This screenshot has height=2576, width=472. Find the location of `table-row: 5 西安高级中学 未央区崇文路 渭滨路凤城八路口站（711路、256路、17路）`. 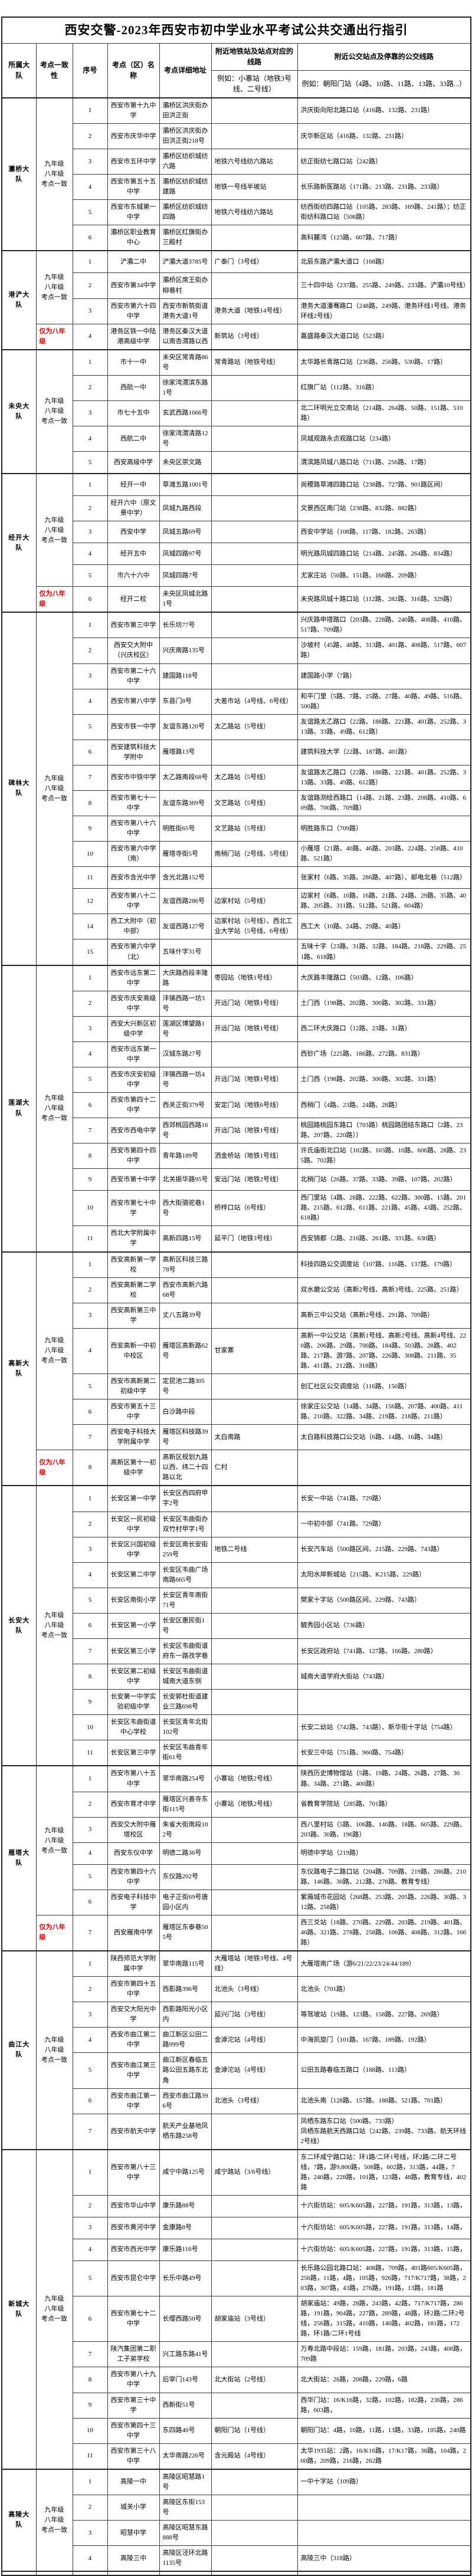

table-row: 5 西安高级中学 未央区崇文路 渭滨路凤城八路口站（711路、256路、17路） is located at coordinates (236, 462).